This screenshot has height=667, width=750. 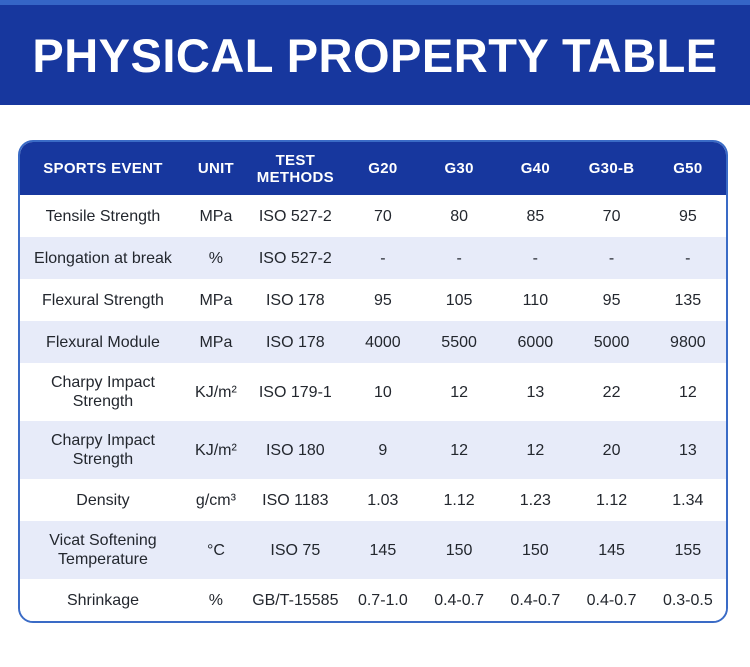 What do you see at coordinates (688, 500) in the screenshot?
I see `cell-value: 1.34` at bounding box center [688, 500].